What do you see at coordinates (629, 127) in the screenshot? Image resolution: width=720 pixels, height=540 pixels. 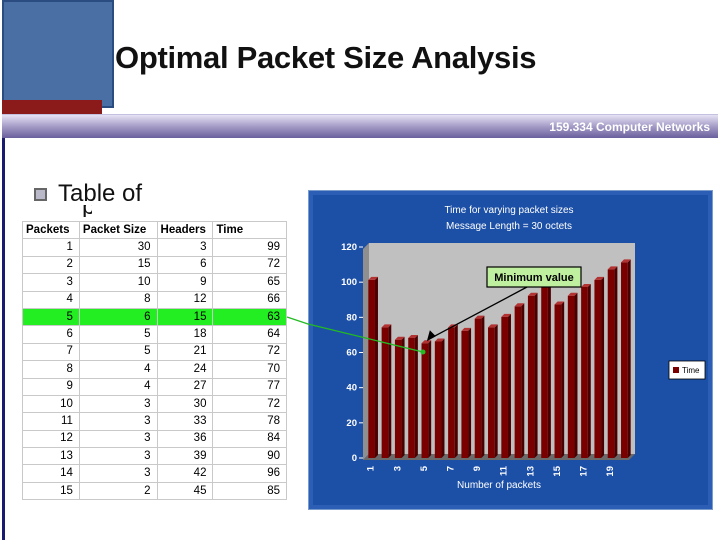 I see `course-label: 159.334 Computer Networks` at bounding box center [629, 127].